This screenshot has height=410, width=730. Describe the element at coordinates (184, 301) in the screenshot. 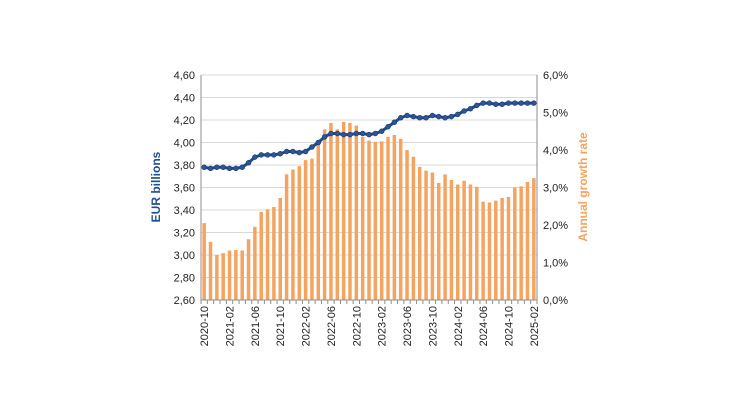

I see `left-tick-label: 2,60` at that location.